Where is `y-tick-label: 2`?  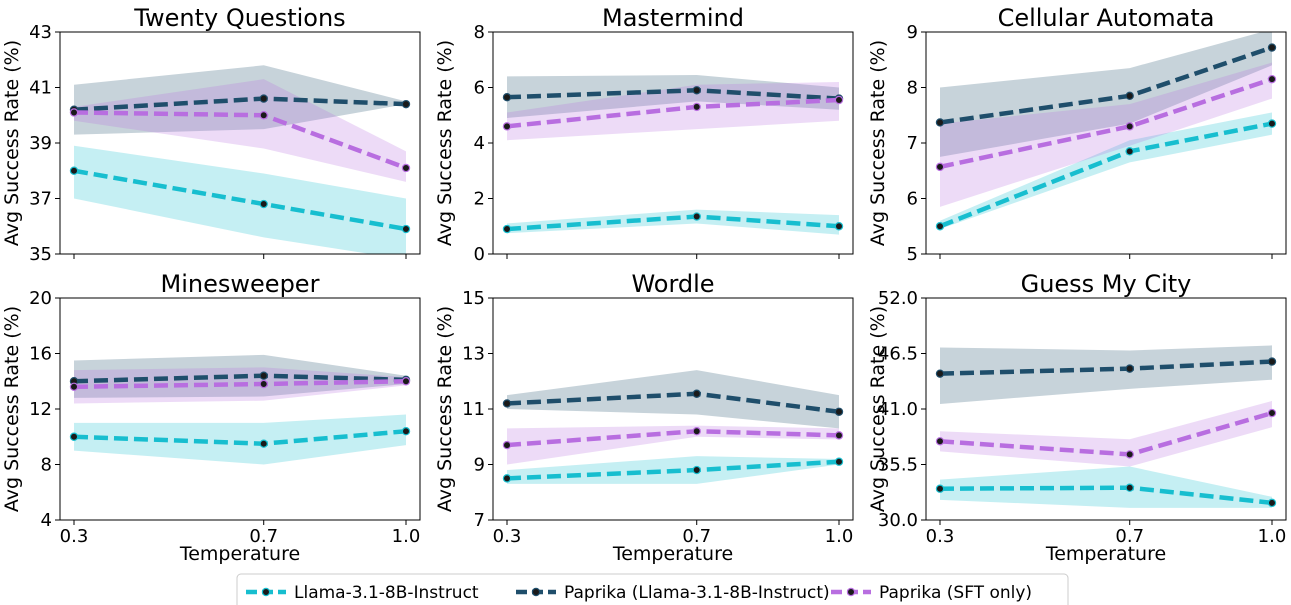
y-tick-label: 2 is located at coordinates (479, 199).